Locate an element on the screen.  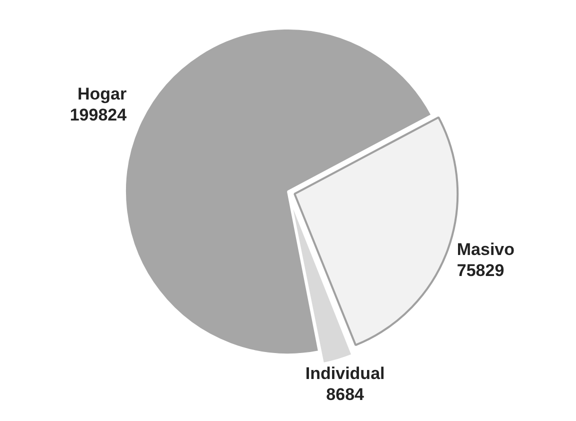
slice-label: Masivo is located at coordinates (485, 249).